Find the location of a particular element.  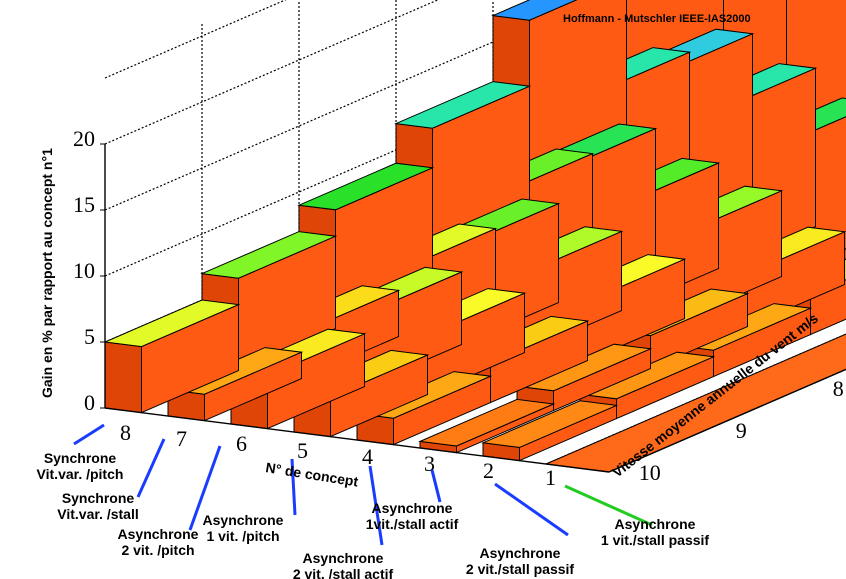

concept-name: 1vit./stall actif is located at coordinates (412, 524).